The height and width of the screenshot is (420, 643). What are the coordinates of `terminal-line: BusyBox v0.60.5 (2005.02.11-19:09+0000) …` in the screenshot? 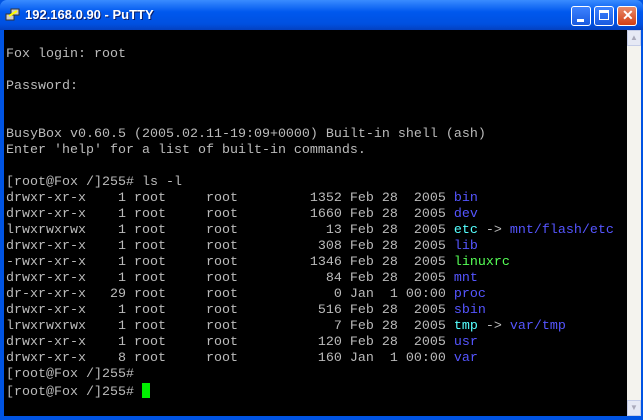 It's located at (310, 135).